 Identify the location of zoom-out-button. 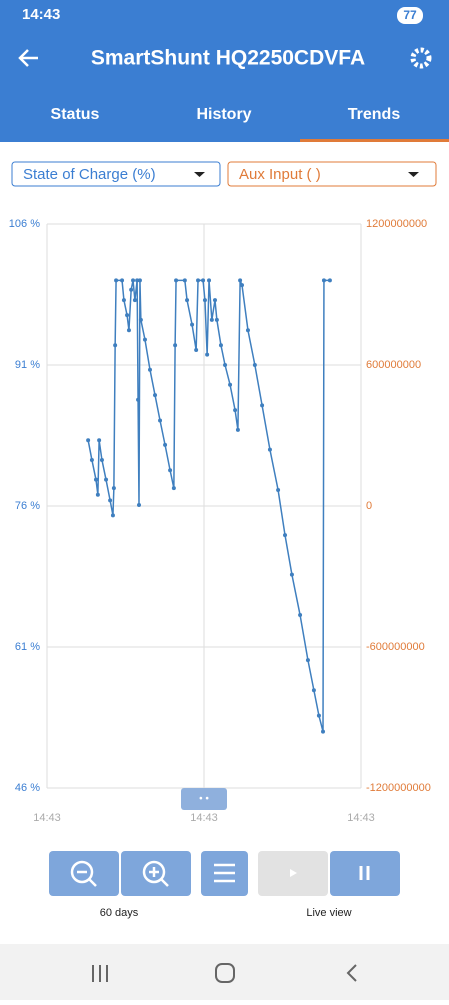
(84, 873).